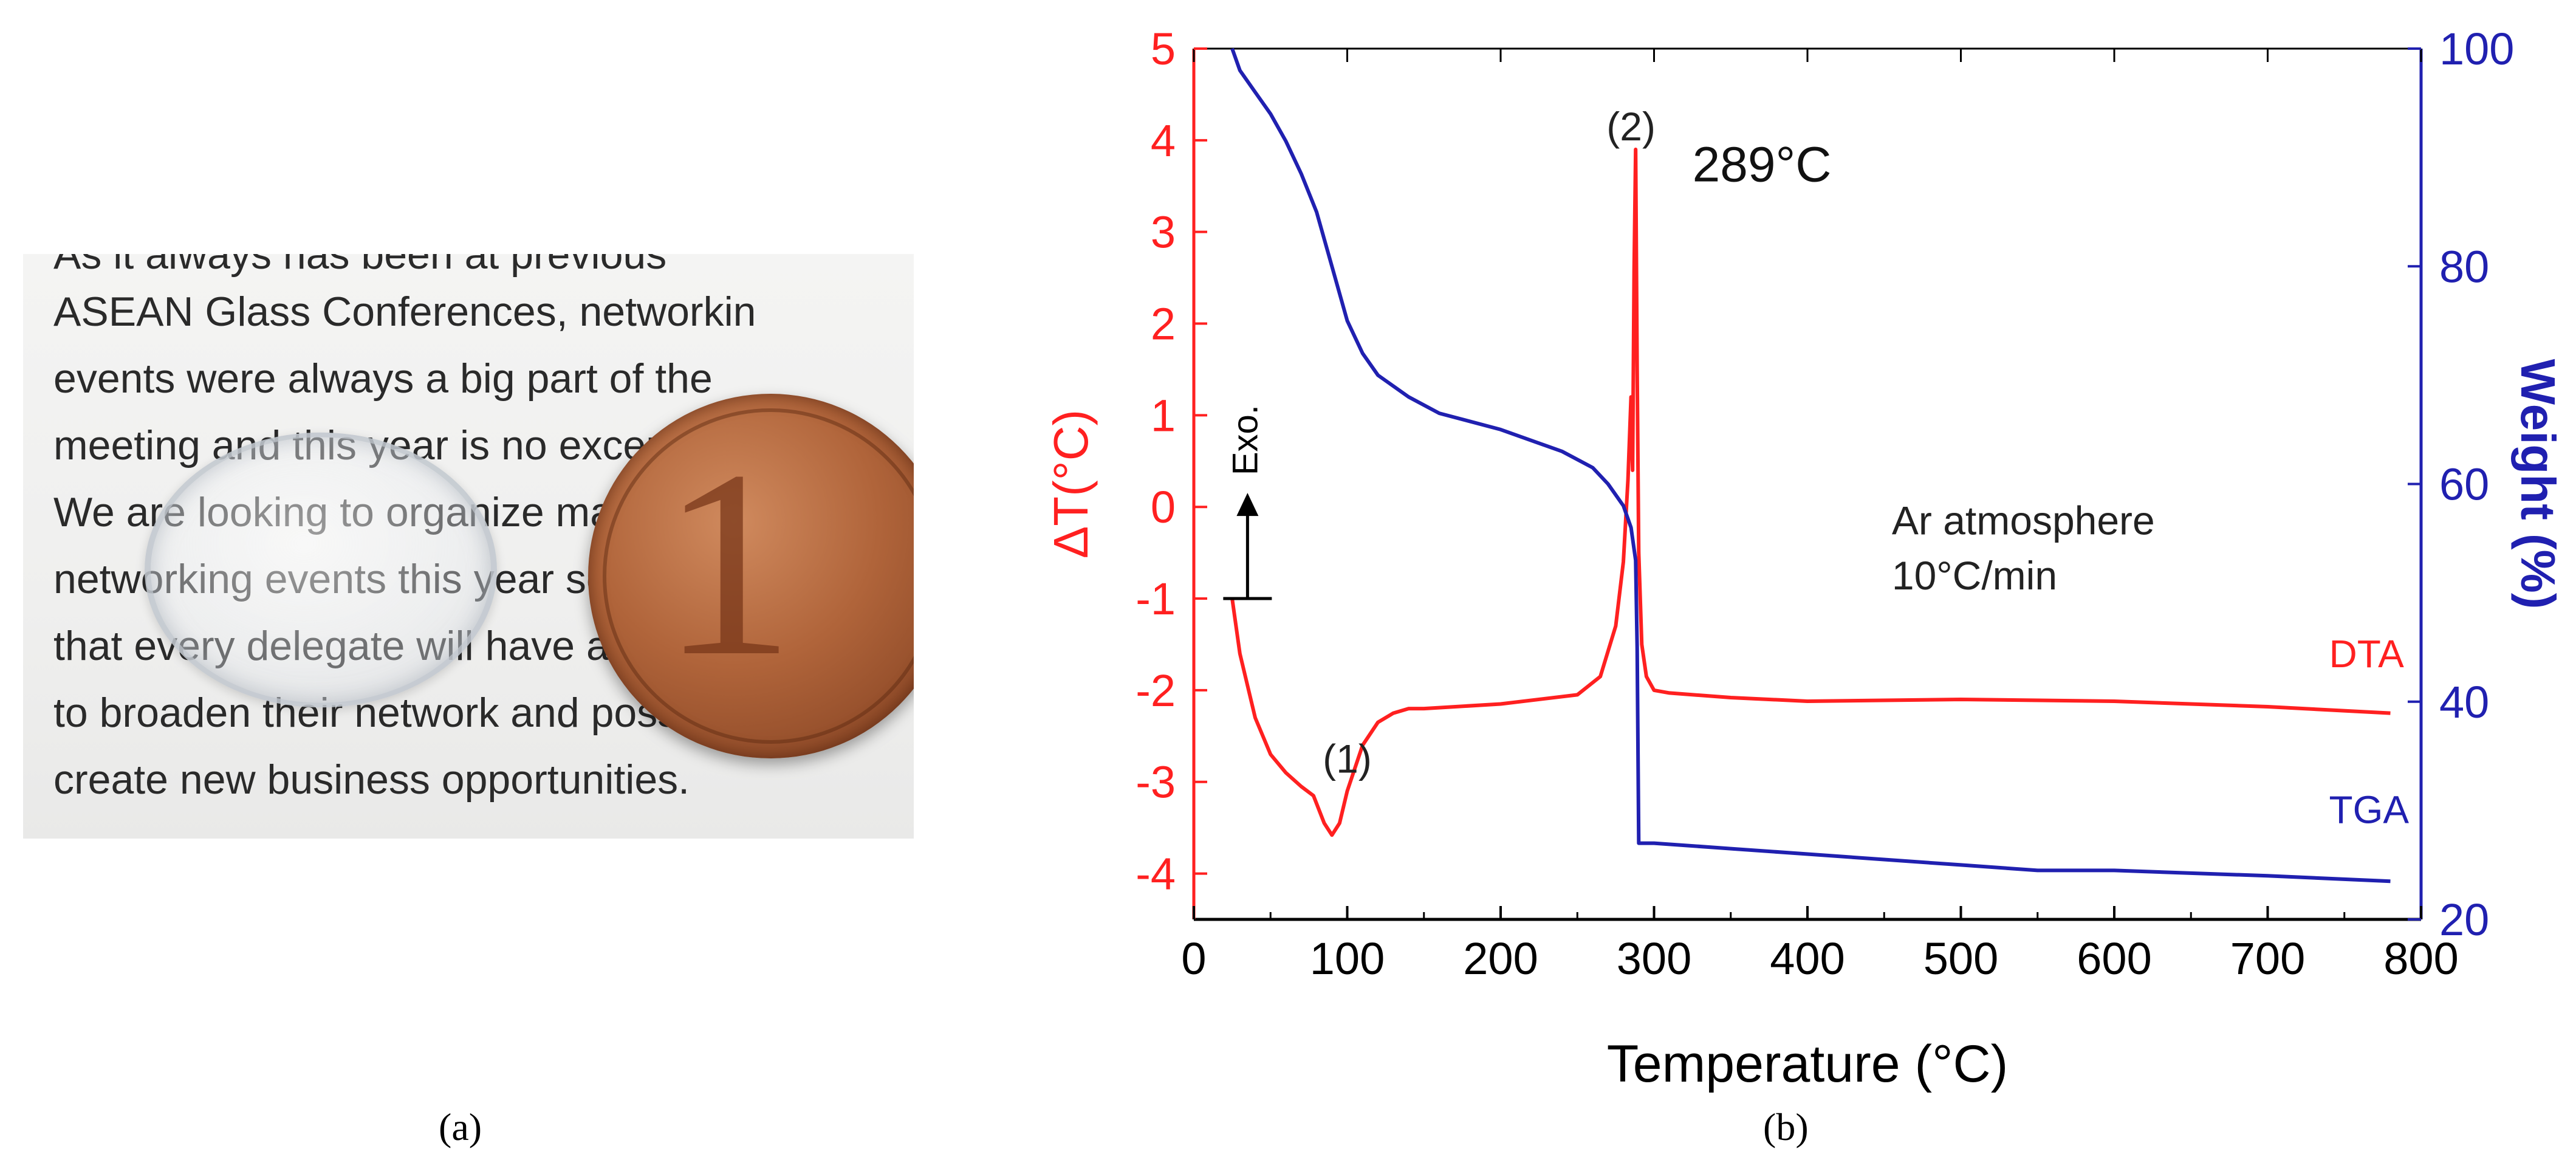 This screenshot has height=1174, width=2576. Describe the element at coordinates (2367, 654) in the screenshot. I see `dta-series-label: DTA` at that location.